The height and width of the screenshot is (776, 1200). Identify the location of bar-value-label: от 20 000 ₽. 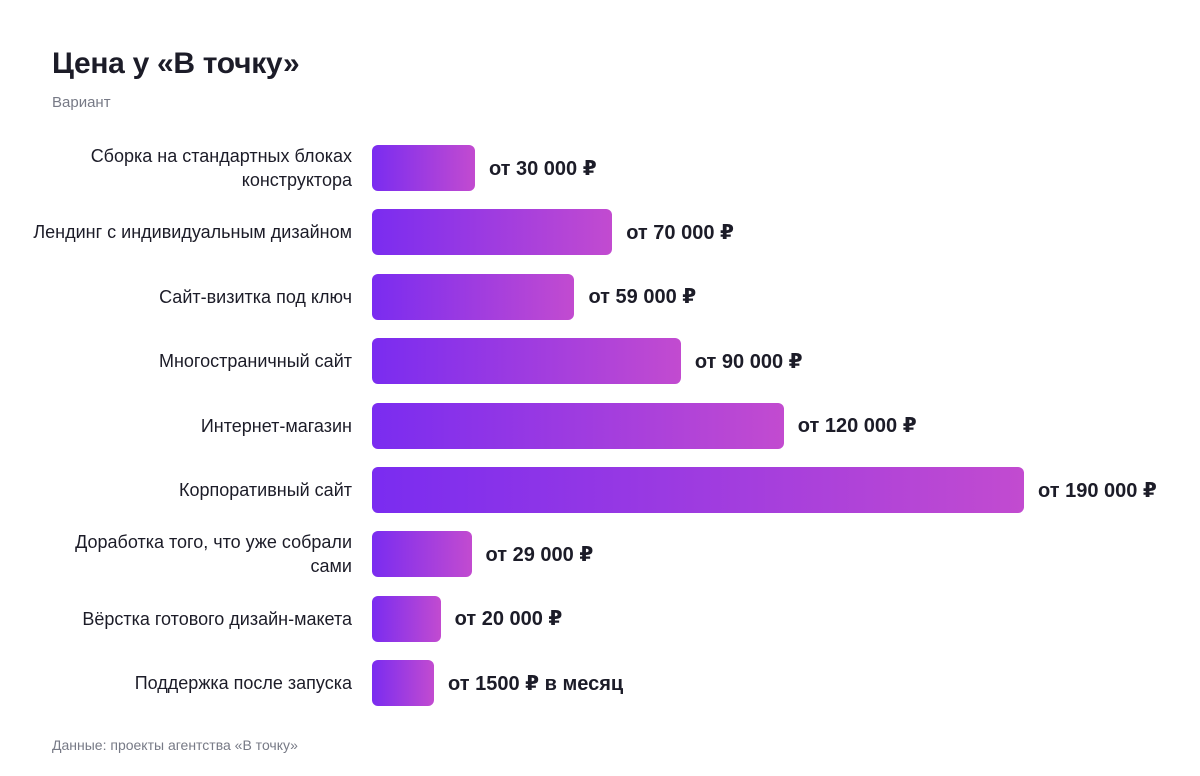
(508, 619).